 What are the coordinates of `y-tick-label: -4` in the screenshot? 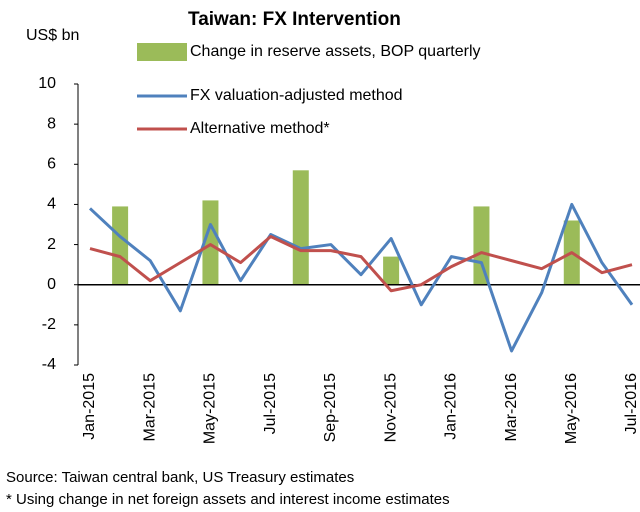 It's located at (49, 364).